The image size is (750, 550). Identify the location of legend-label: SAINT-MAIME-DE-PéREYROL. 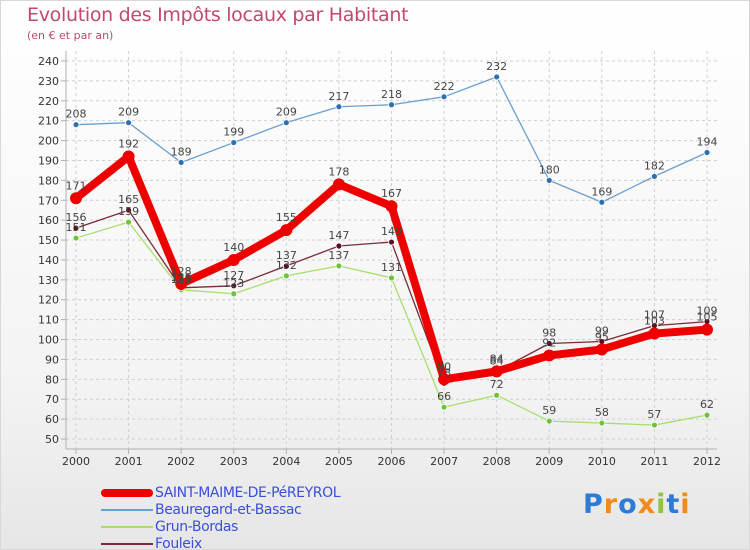
(248, 493).